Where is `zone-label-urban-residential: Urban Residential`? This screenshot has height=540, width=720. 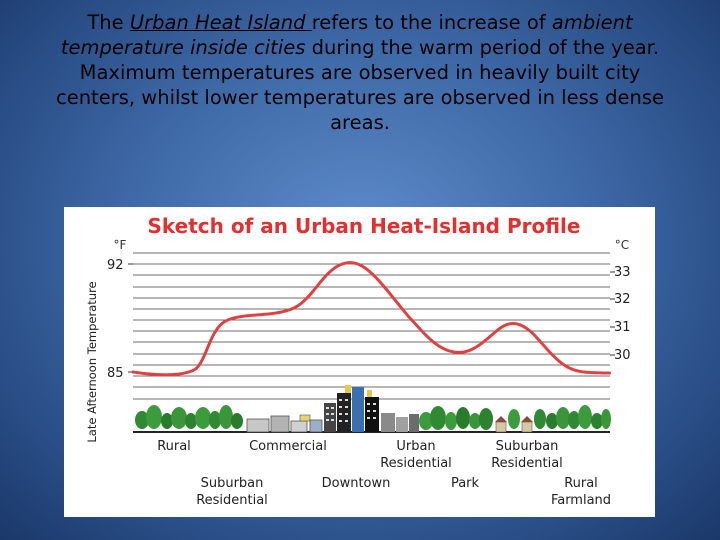 zone-label-urban-residential: Urban Residential is located at coordinates (416, 455).